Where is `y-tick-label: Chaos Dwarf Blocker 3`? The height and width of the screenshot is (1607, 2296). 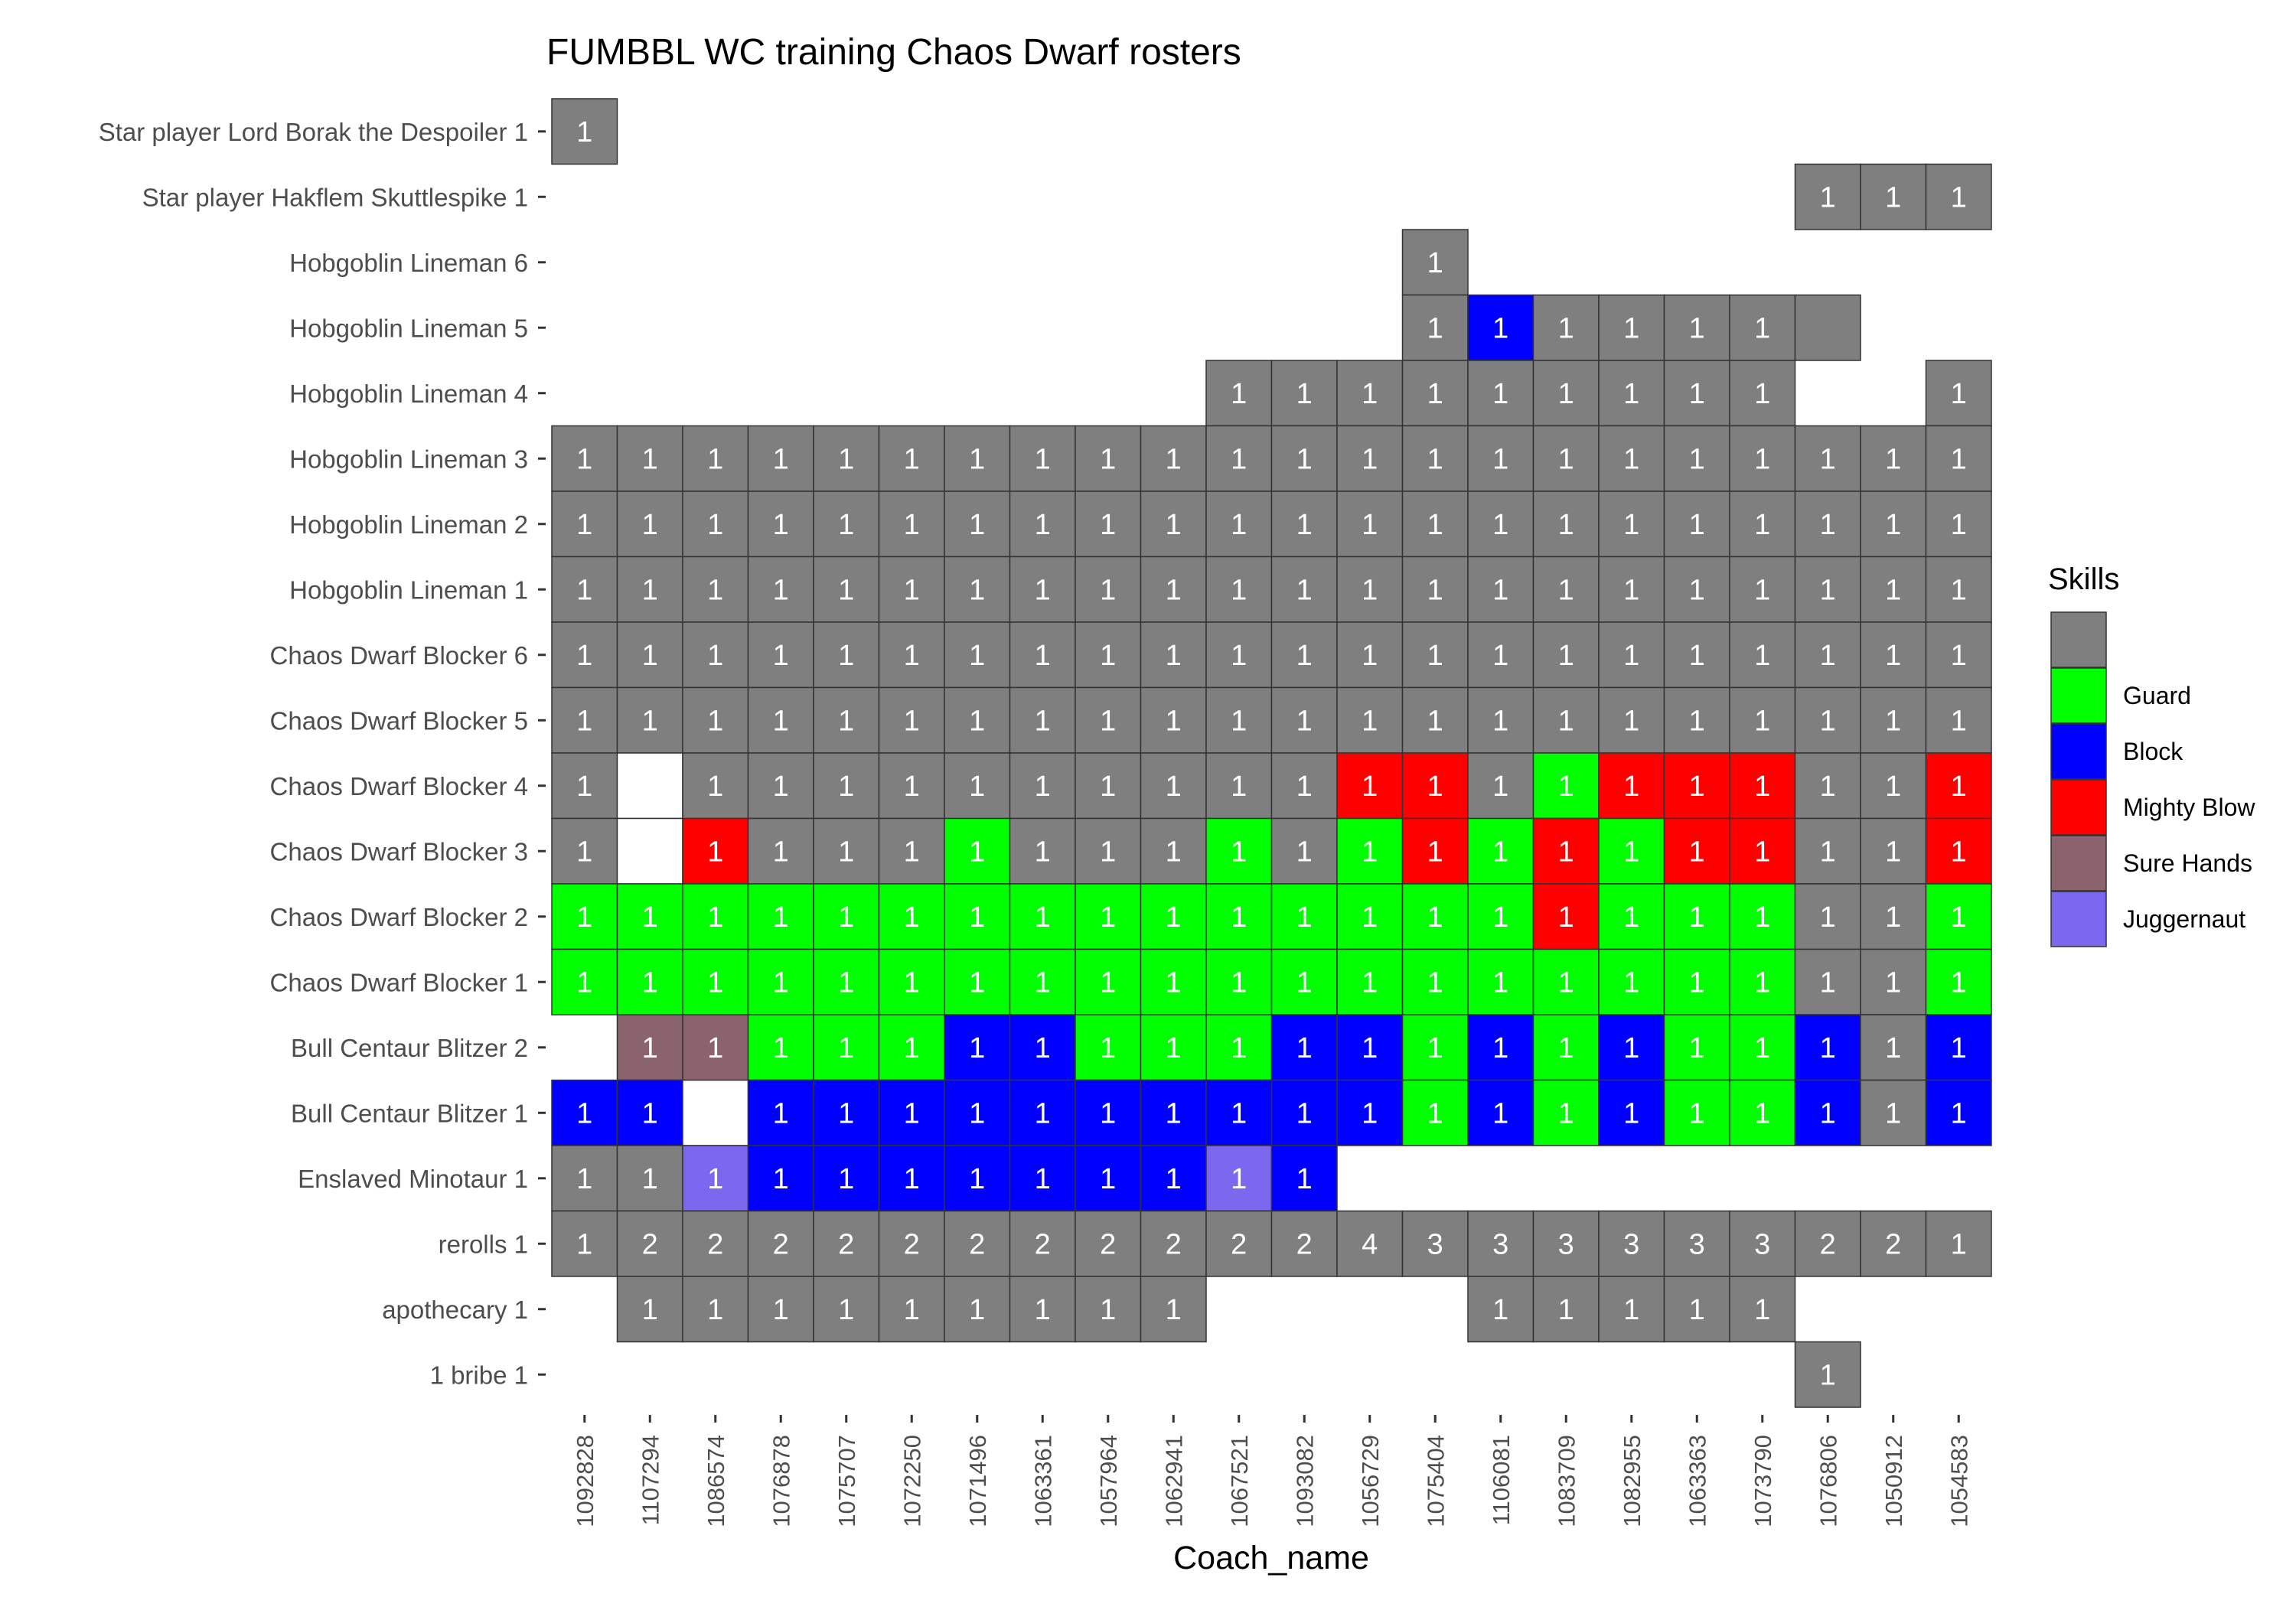
y-tick-label: Chaos Dwarf Blocker 3 is located at coordinates (399, 851).